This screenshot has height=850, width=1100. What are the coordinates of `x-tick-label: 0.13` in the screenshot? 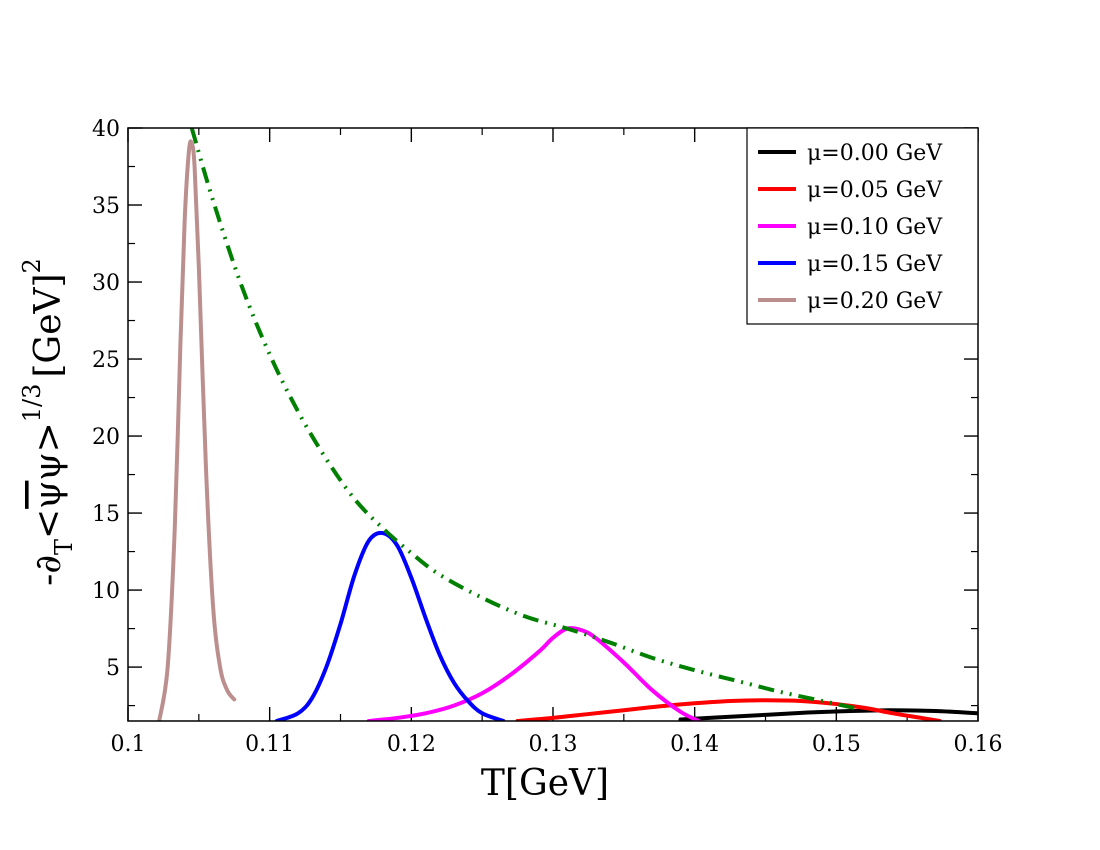 It's located at (553, 744).